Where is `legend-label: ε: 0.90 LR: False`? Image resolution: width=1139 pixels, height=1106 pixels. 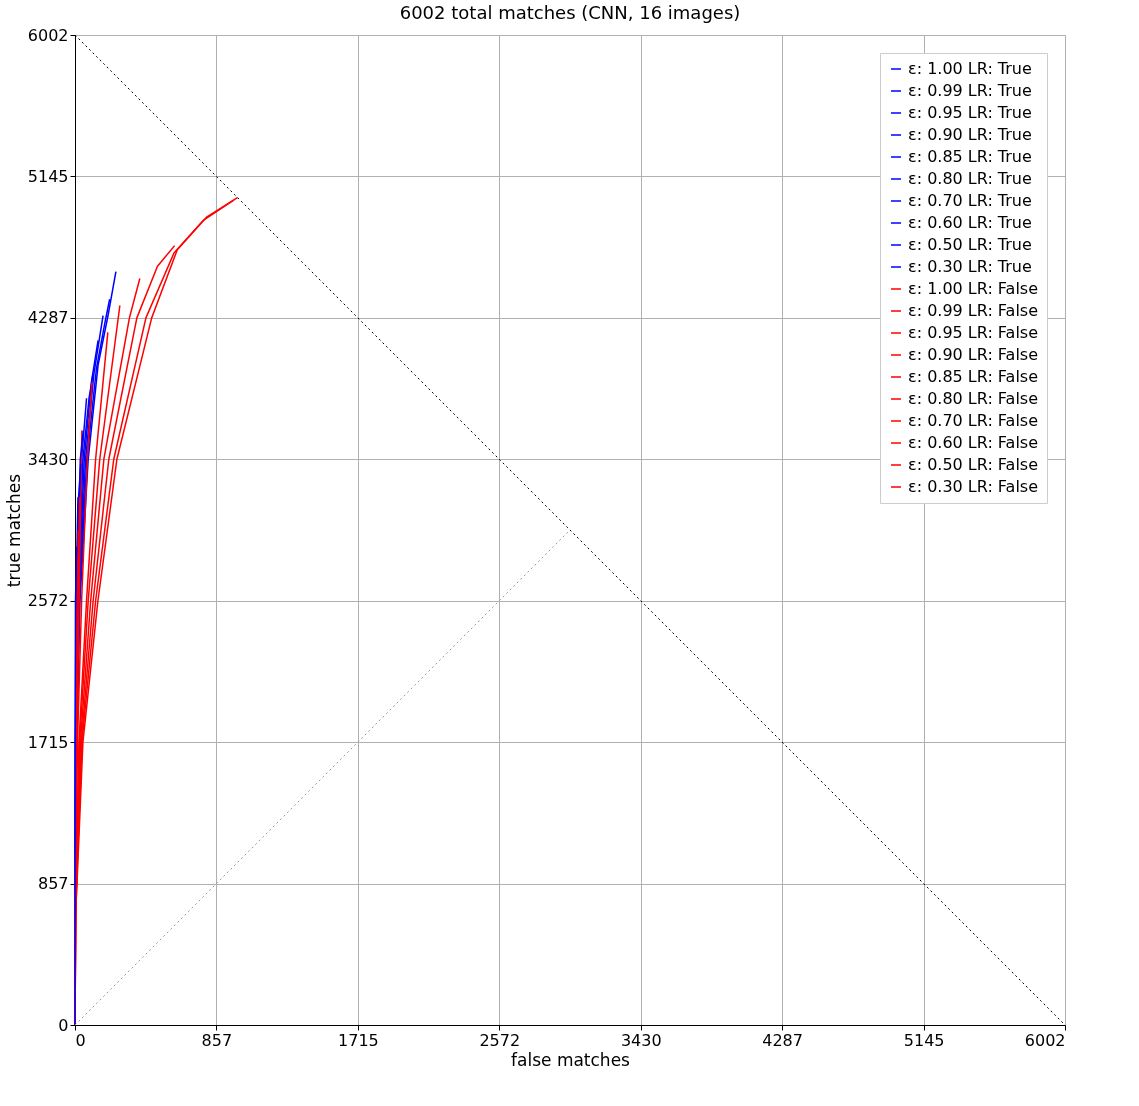 legend-label: ε: 0.90 LR: False is located at coordinates (973, 354).